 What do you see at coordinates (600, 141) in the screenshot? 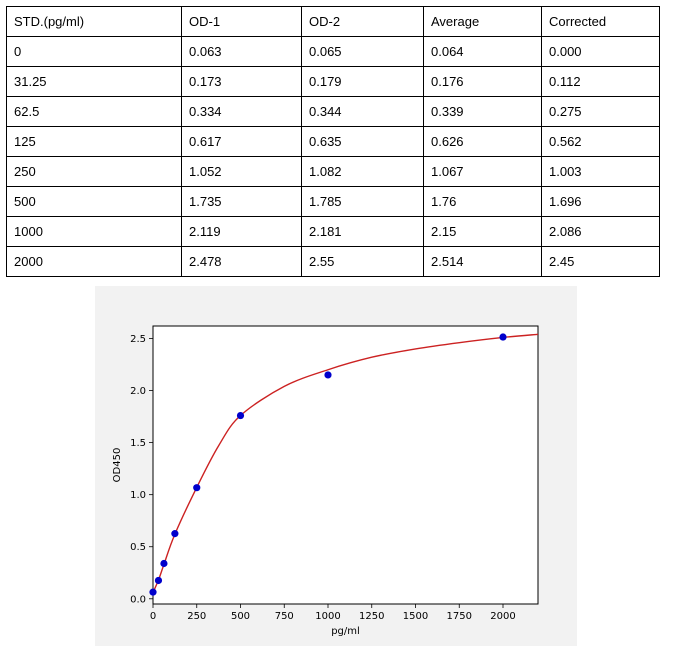
I see `table-cell: 0.562` at bounding box center [600, 141].